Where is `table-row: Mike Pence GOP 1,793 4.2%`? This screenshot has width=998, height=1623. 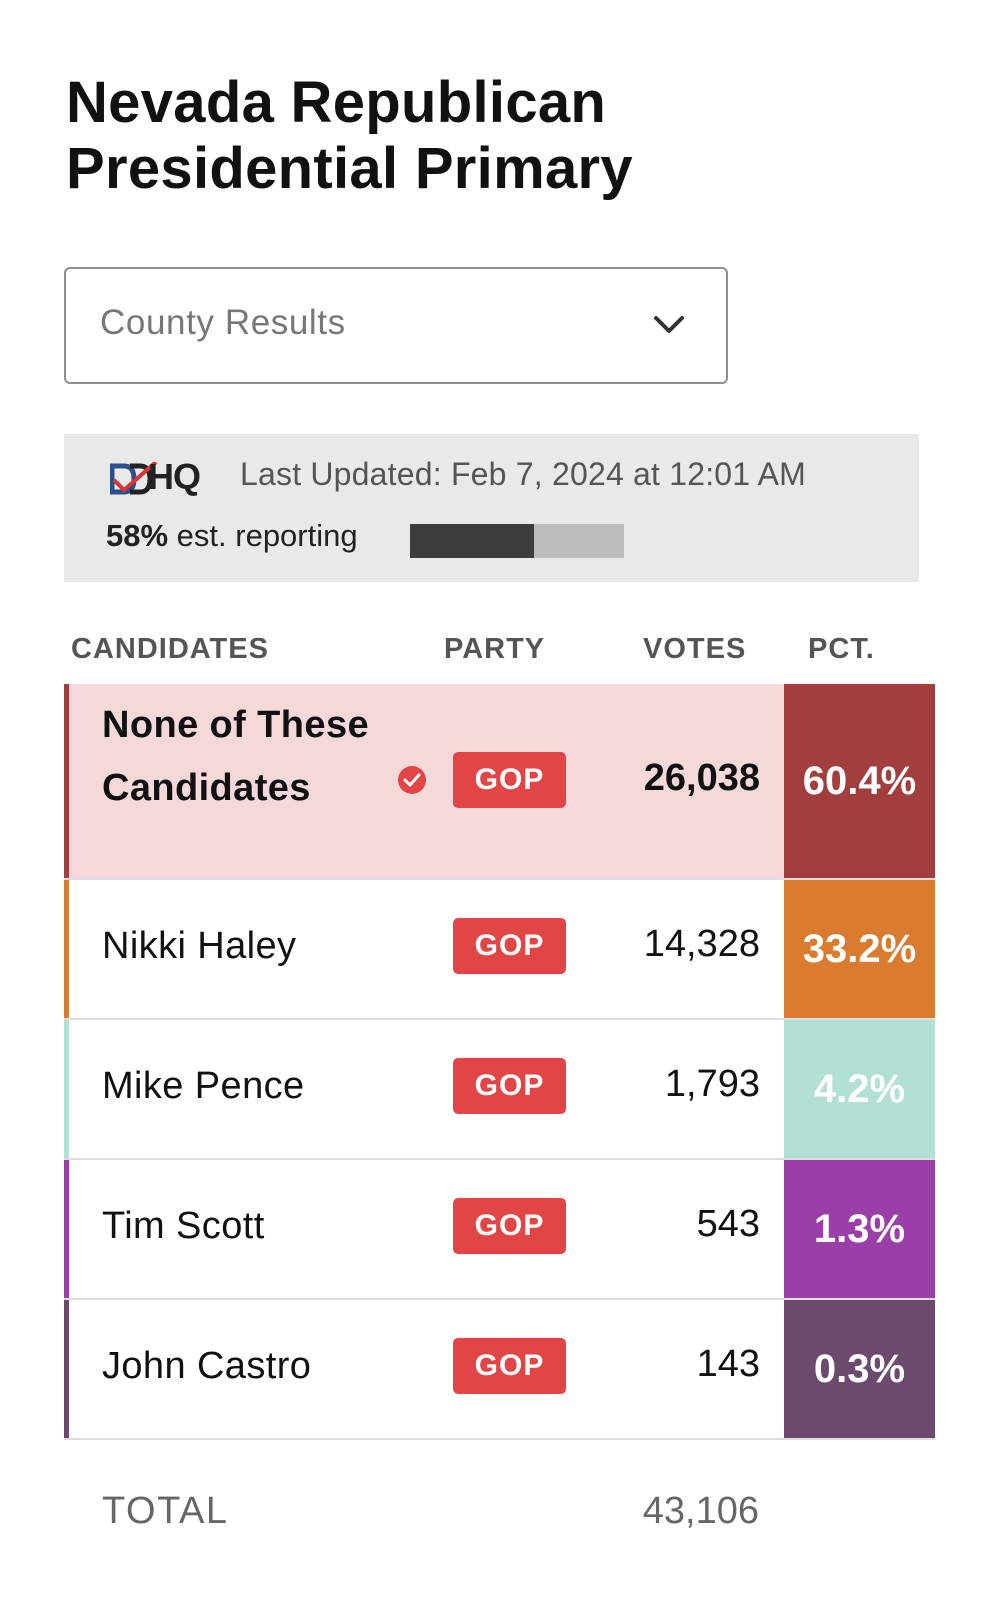 table-row: Mike Pence GOP 1,793 4.2% is located at coordinates (499, 1090).